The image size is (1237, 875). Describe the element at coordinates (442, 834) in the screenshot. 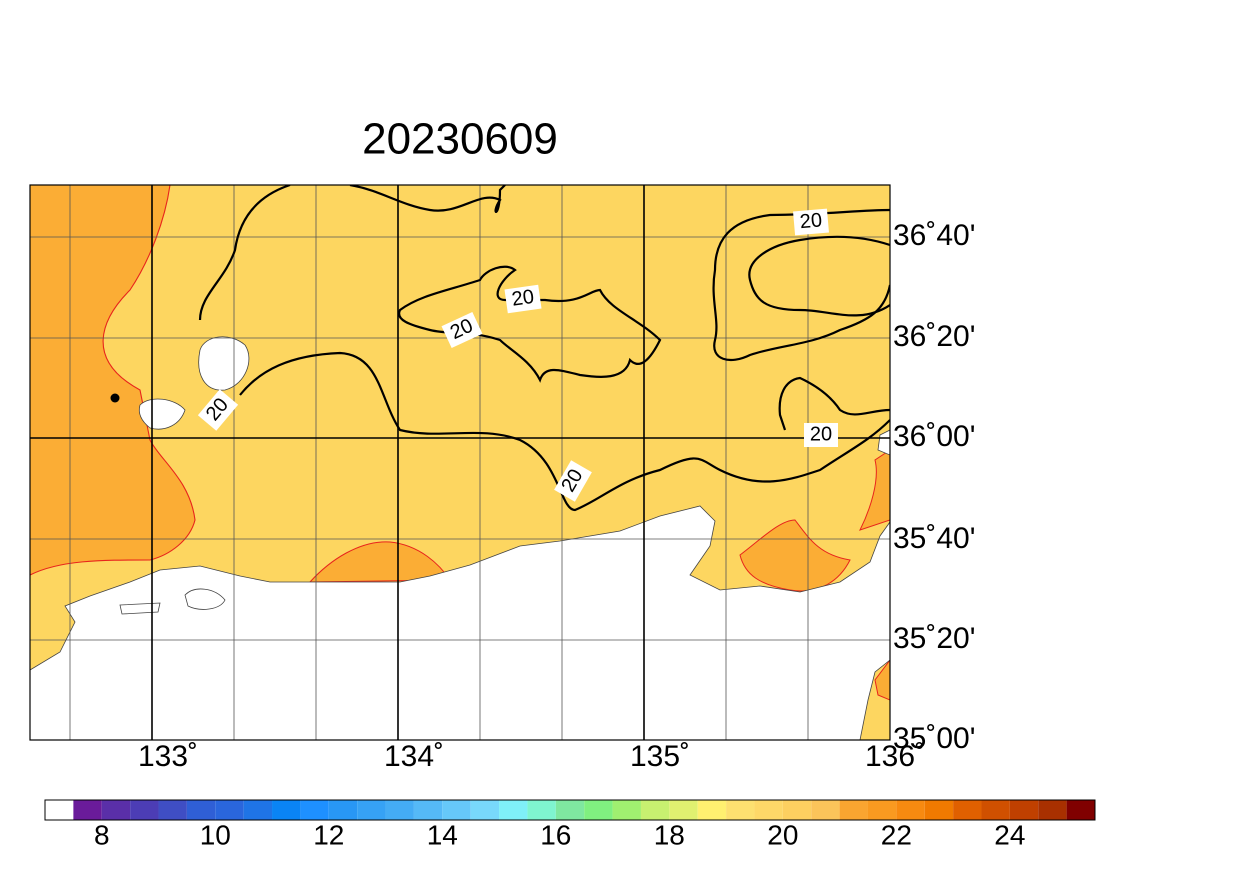

I see `colorbar-label: 14` at that location.